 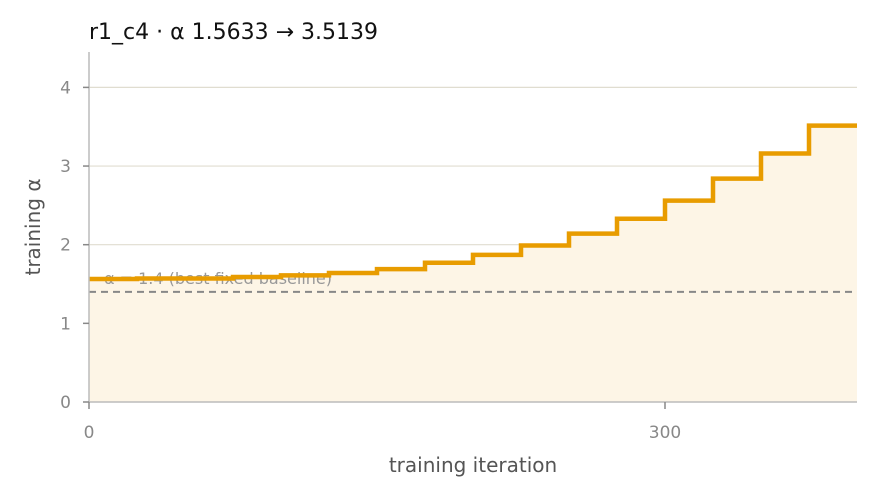 What do you see at coordinates (65, 88) in the screenshot?
I see `y-tick-label-4: 4` at bounding box center [65, 88].